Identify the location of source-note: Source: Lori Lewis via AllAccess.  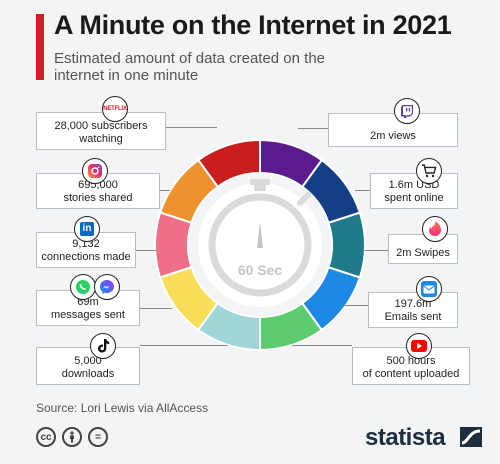
(122, 408).